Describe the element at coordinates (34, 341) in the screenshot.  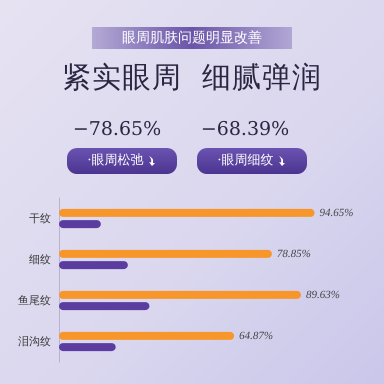
I see `y-tick-label: 泪沟纹` at that location.